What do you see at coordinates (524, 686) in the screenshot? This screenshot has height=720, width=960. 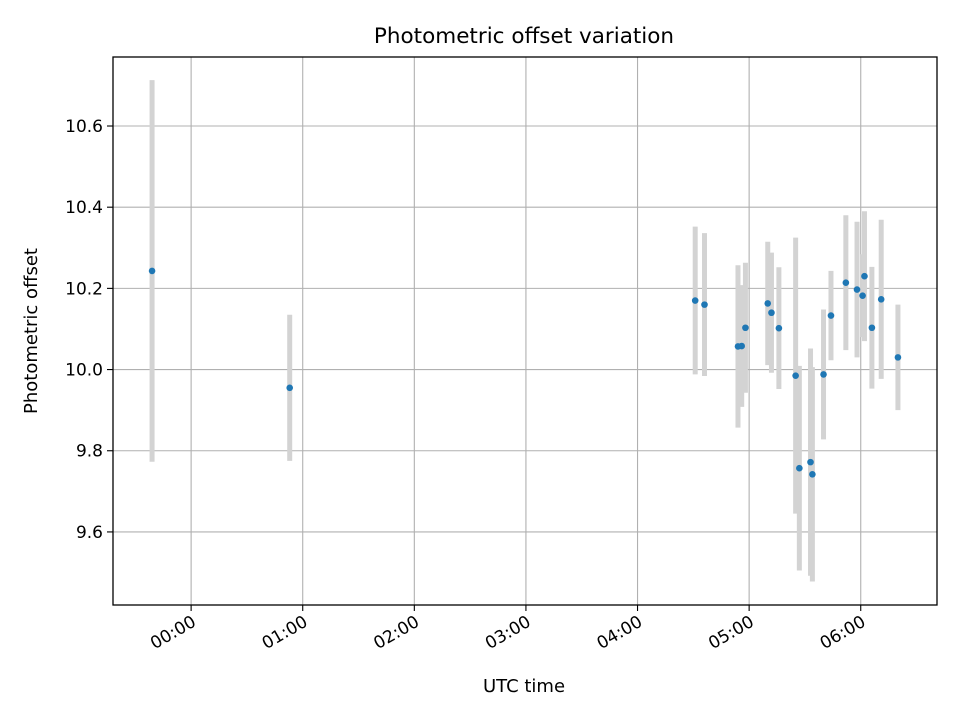 I see `x-axis-label: UTC time` at bounding box center [524, 686].